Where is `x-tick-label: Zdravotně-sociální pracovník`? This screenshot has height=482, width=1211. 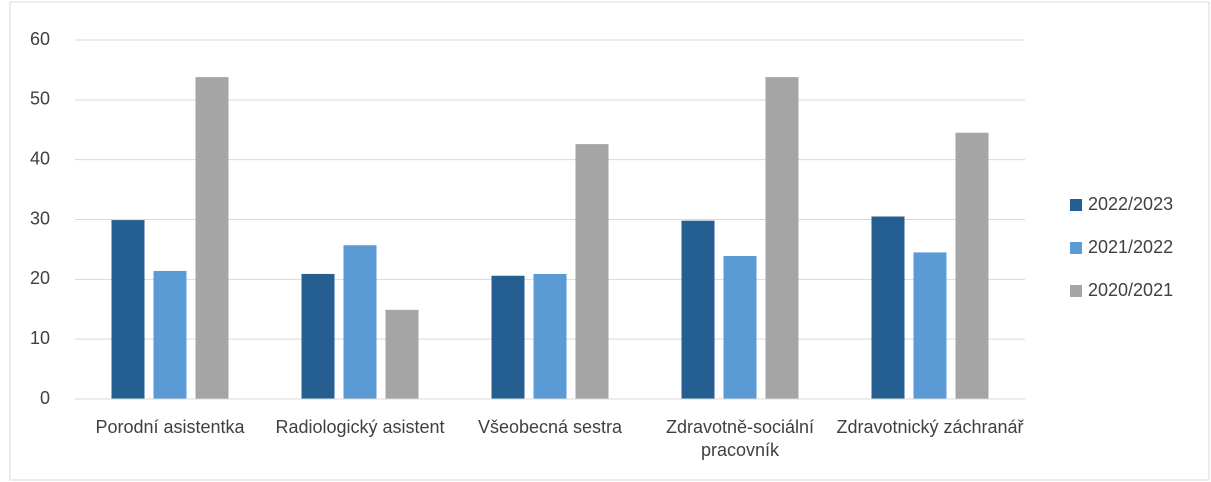
x-tick-label: Zdravotně-sociální pracovník is located at coordinates (740, 438).